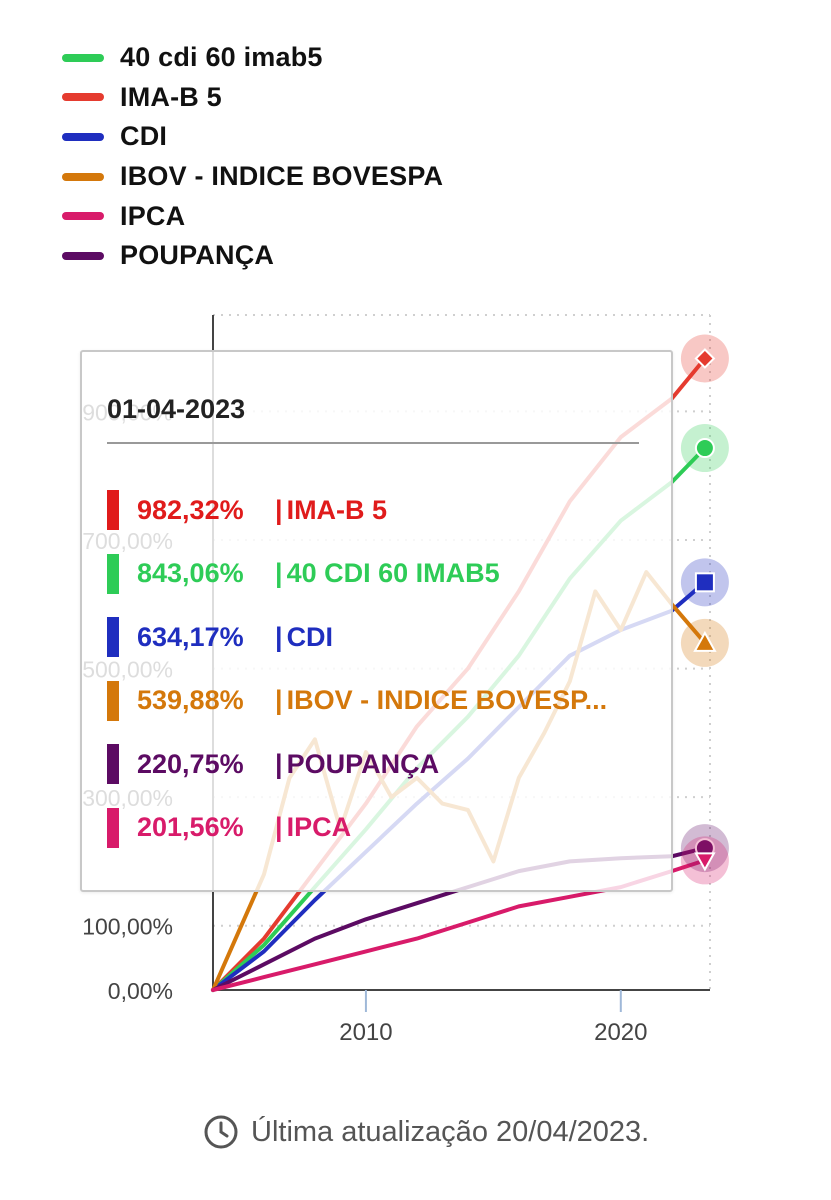  What do you see at coordinates (273, 764) in the screenshot?
I see `tooltip-row: 220,75% | POUPANÇA` at bounding box center [273, 764].